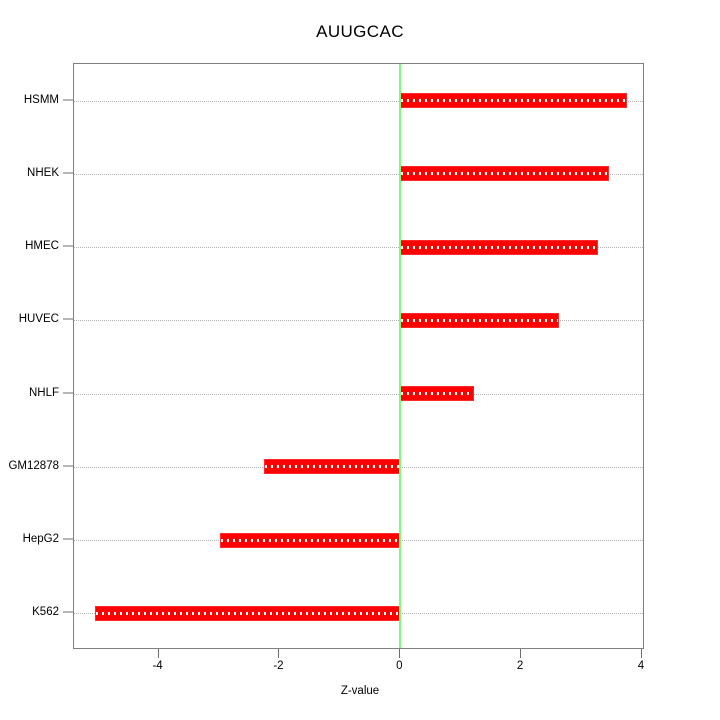  I want to click on bar-hsmm, so click(513, 101).